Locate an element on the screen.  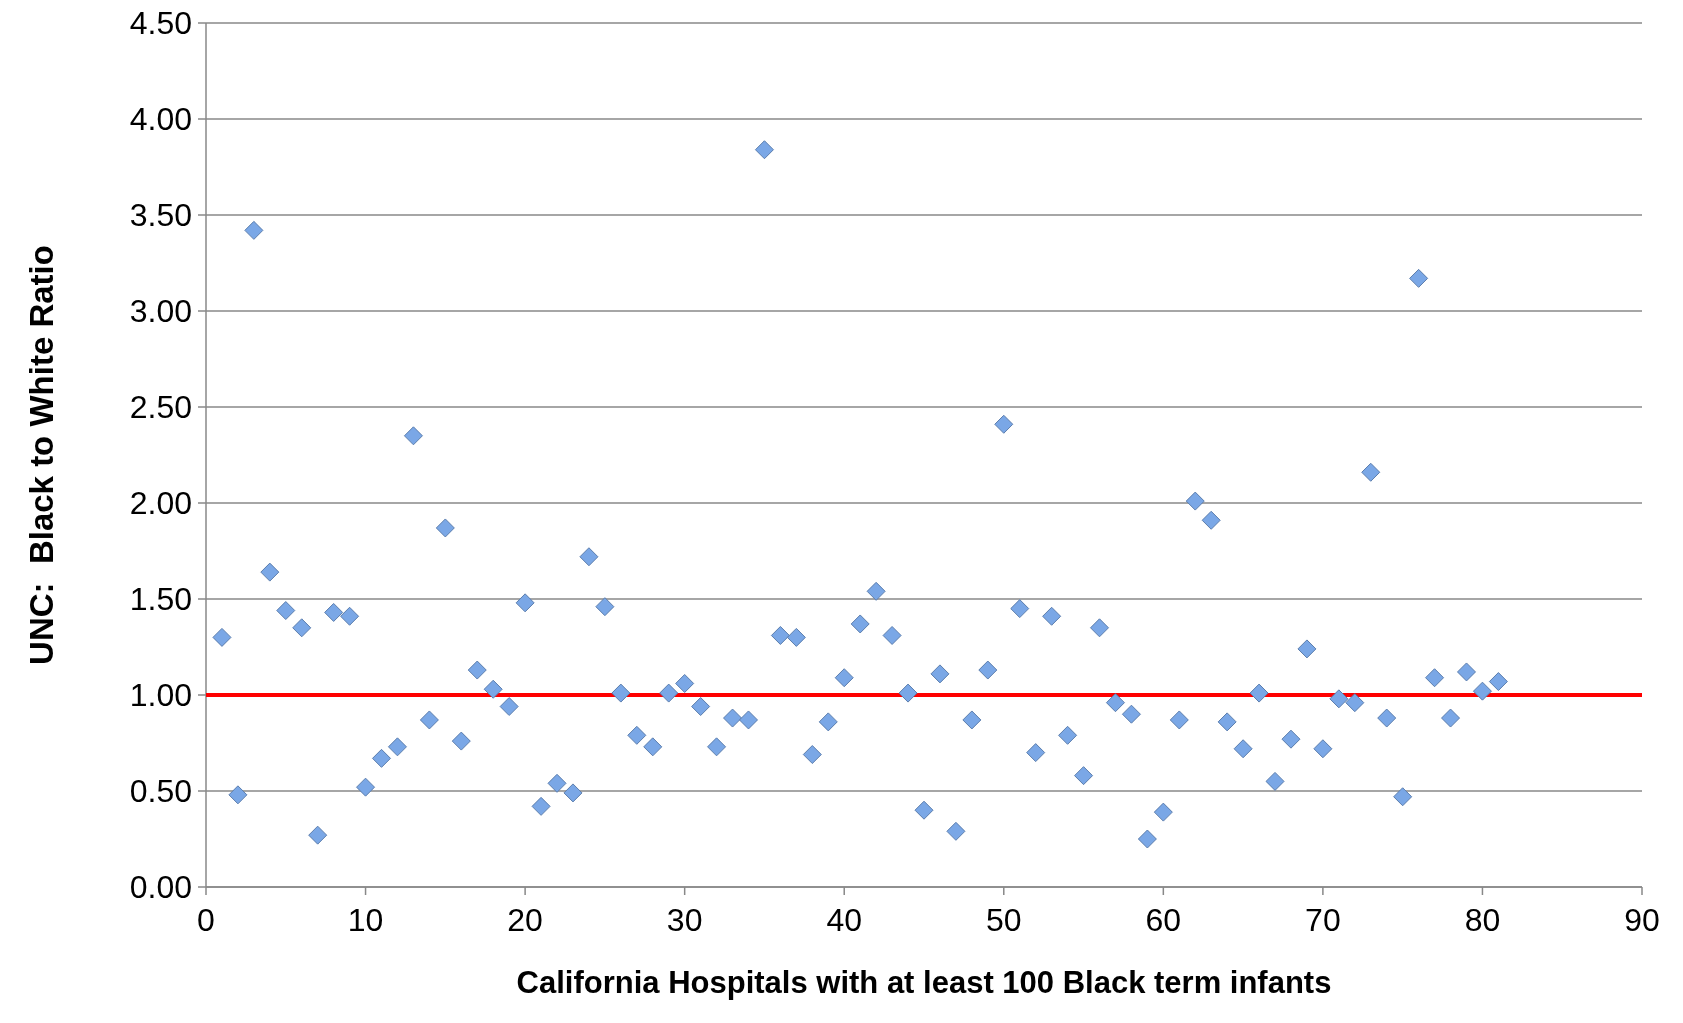
x-tick-label: 50 is located at coordinates (1003, 920).